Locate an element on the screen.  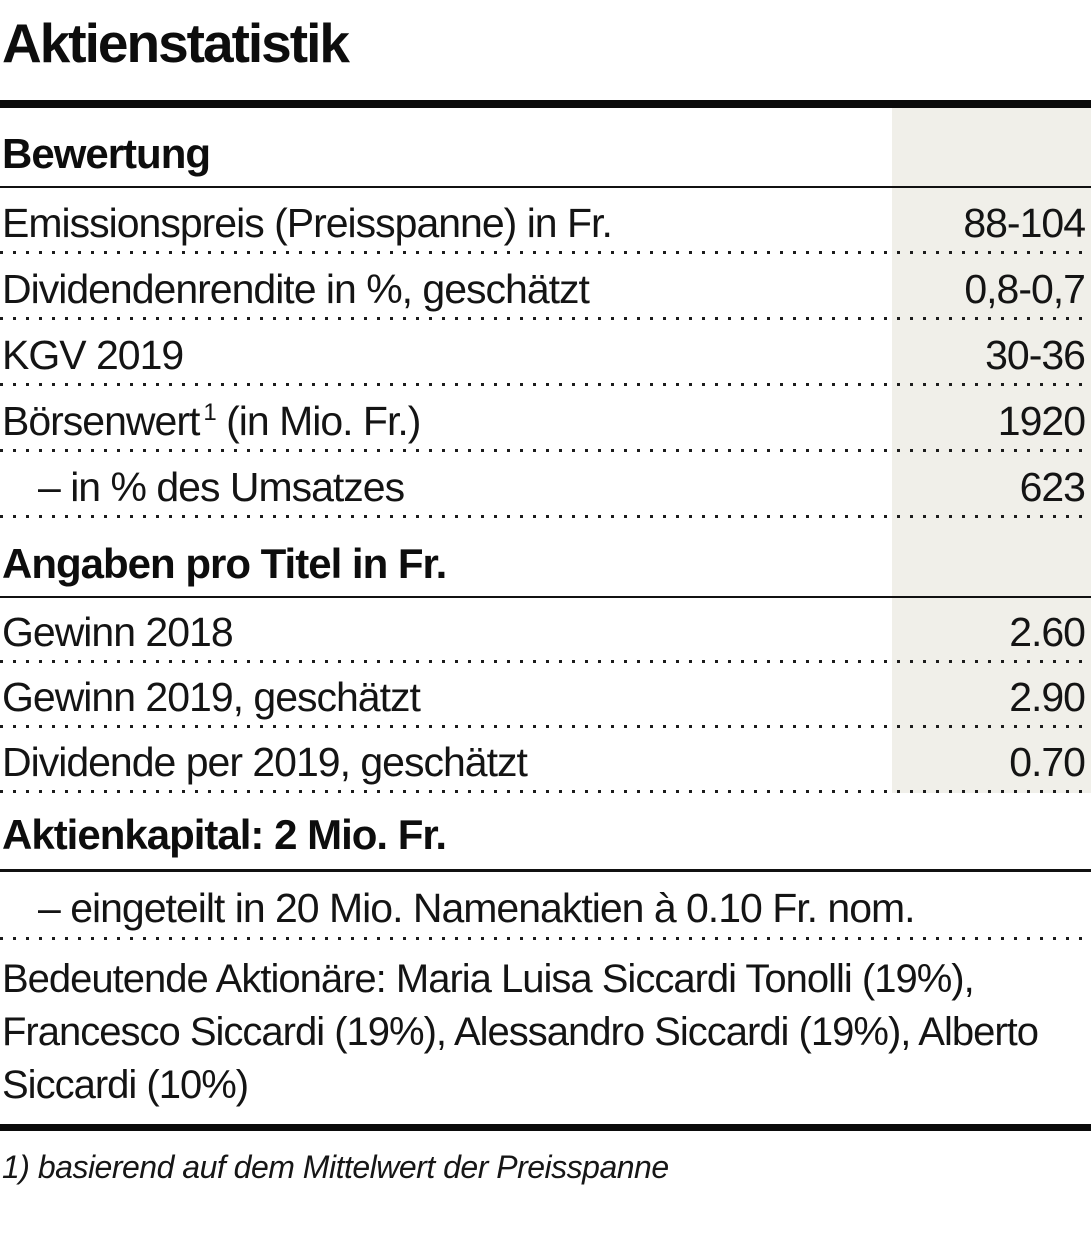
bottom-thick-rule is located at coordinates (545, 1127).